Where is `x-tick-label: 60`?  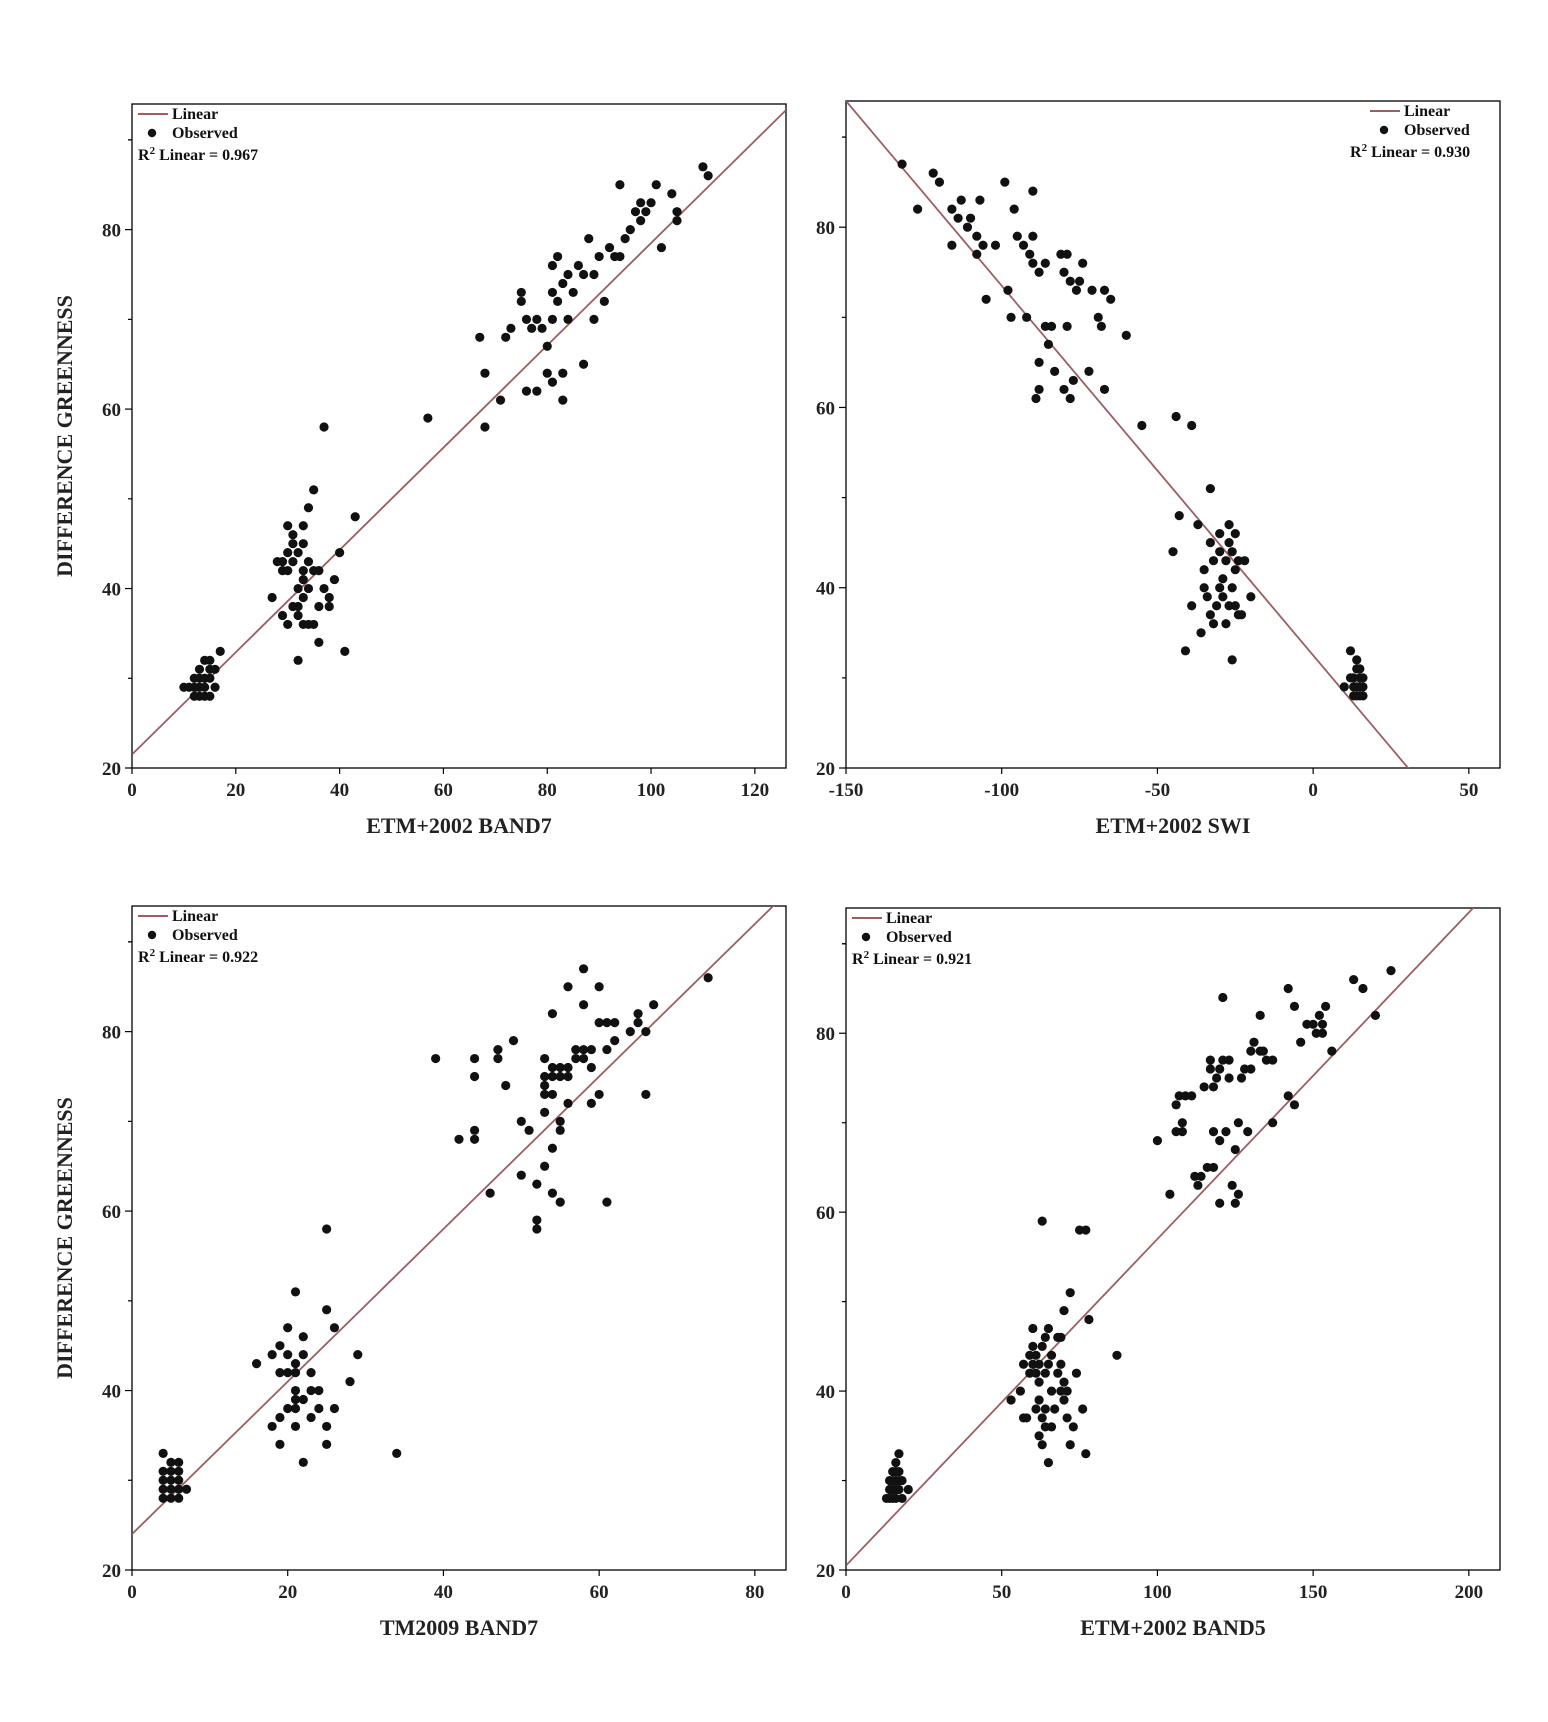 x-tick-label: 60 is located at coordinates (443, 790).